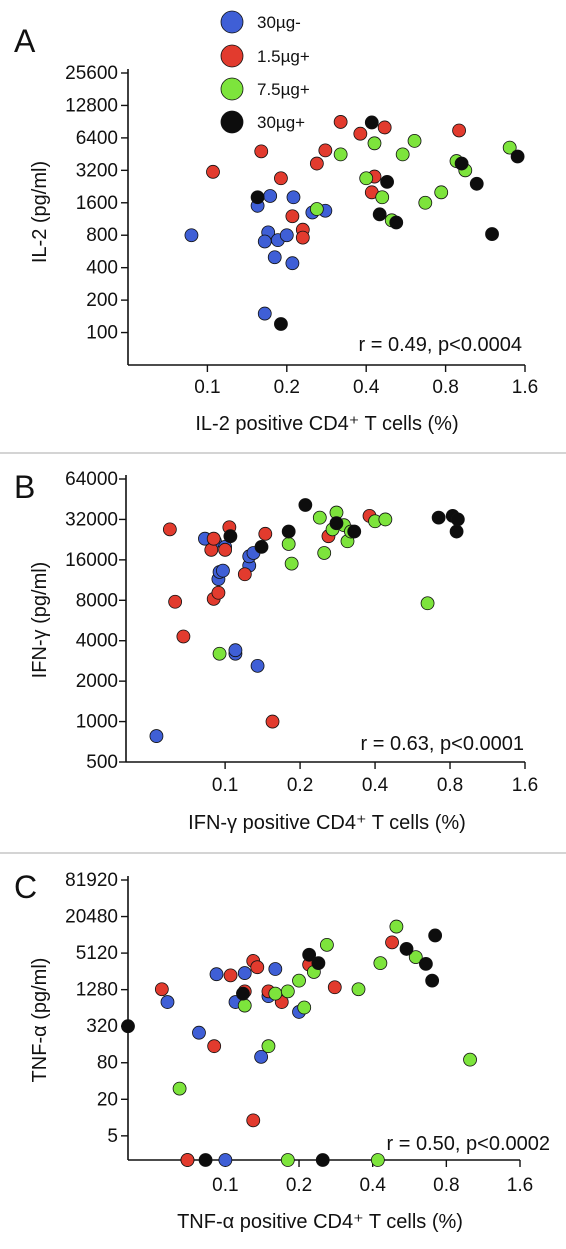  Describe the element at coordinates (107, 1063) in the screenshot. I see `y-tick-label: 80` at that location.